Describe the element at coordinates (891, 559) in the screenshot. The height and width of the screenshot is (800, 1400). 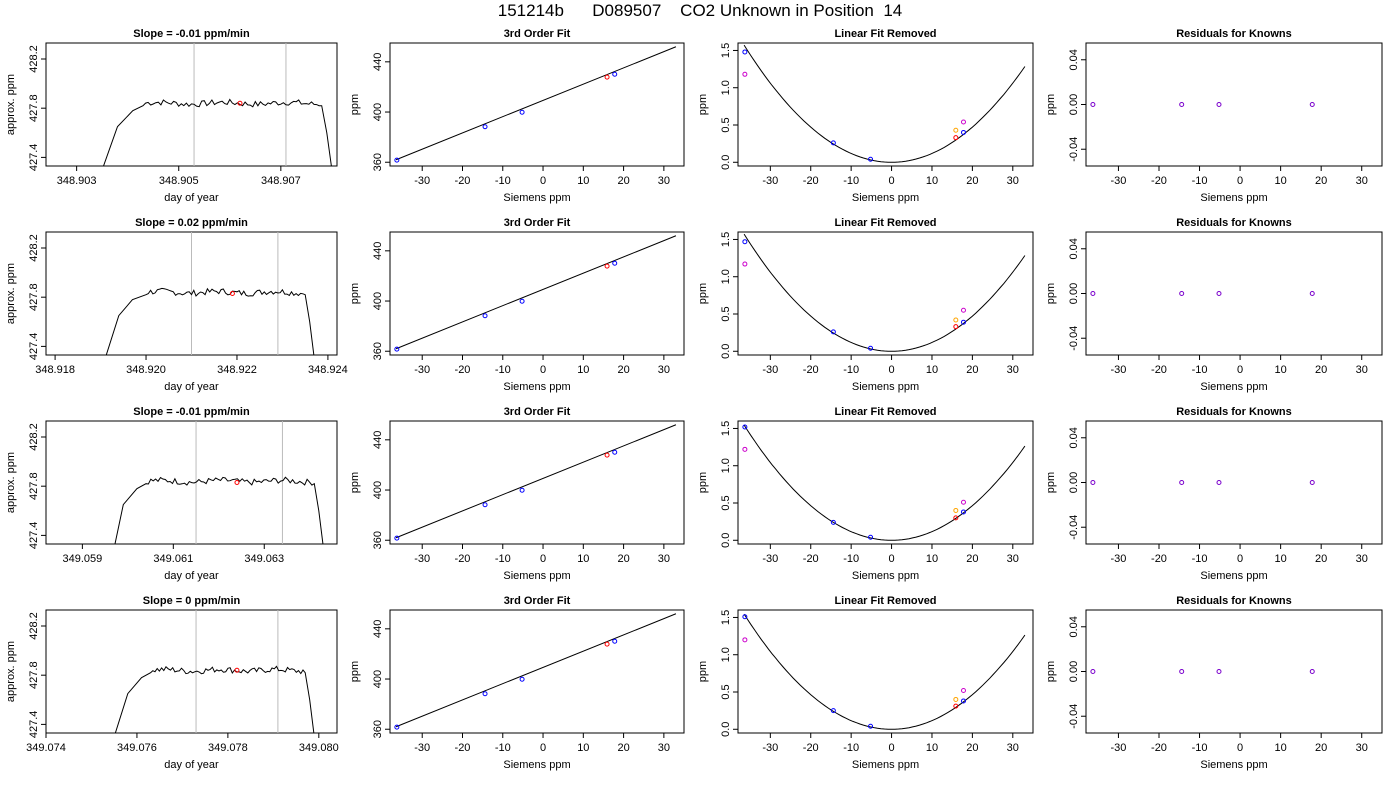
I see `x-tick-label: 0` at that location.